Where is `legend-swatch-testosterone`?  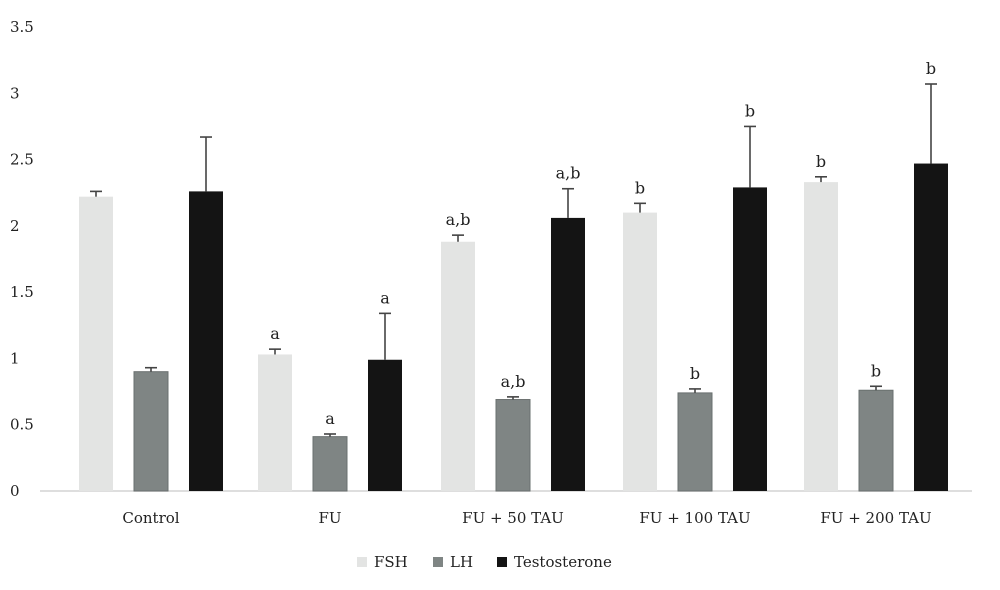 legend-swatch-testosterone is located at coordinates (502, 562).